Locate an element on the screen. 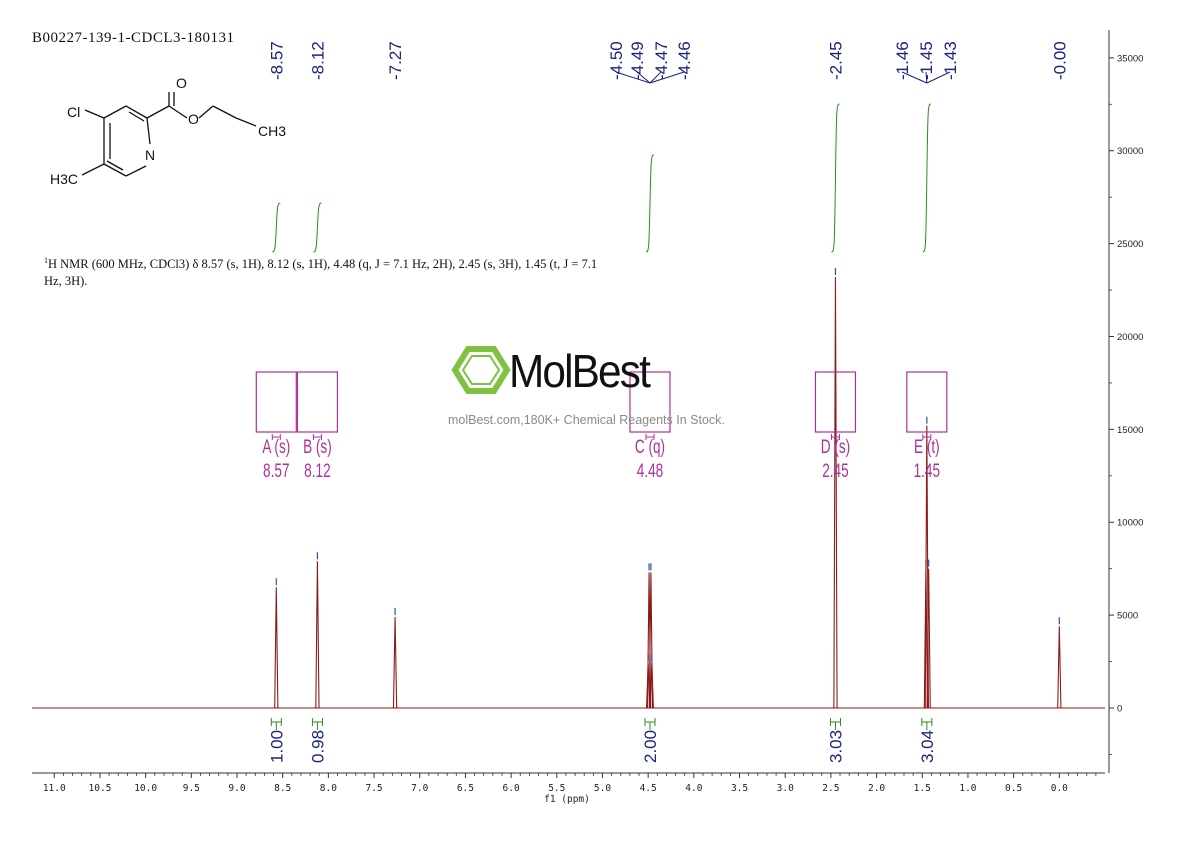  peak-label: -2.45 is located at coordinates (835, 60).